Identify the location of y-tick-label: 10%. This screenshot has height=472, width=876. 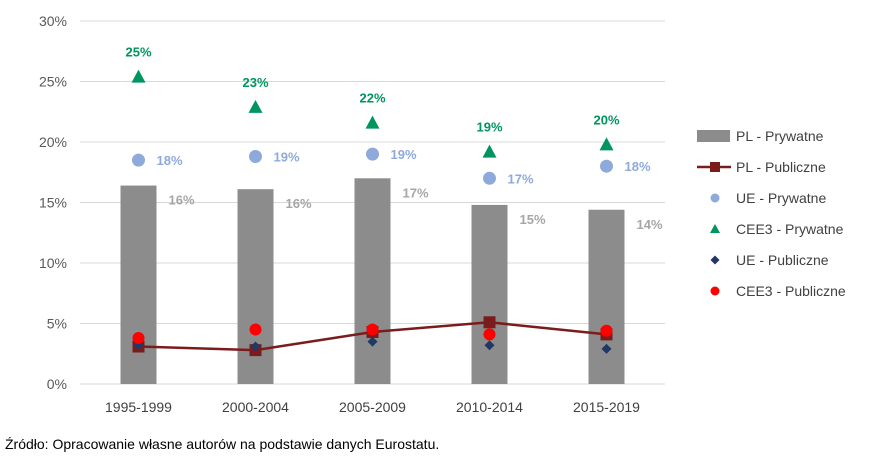
(53, 263).